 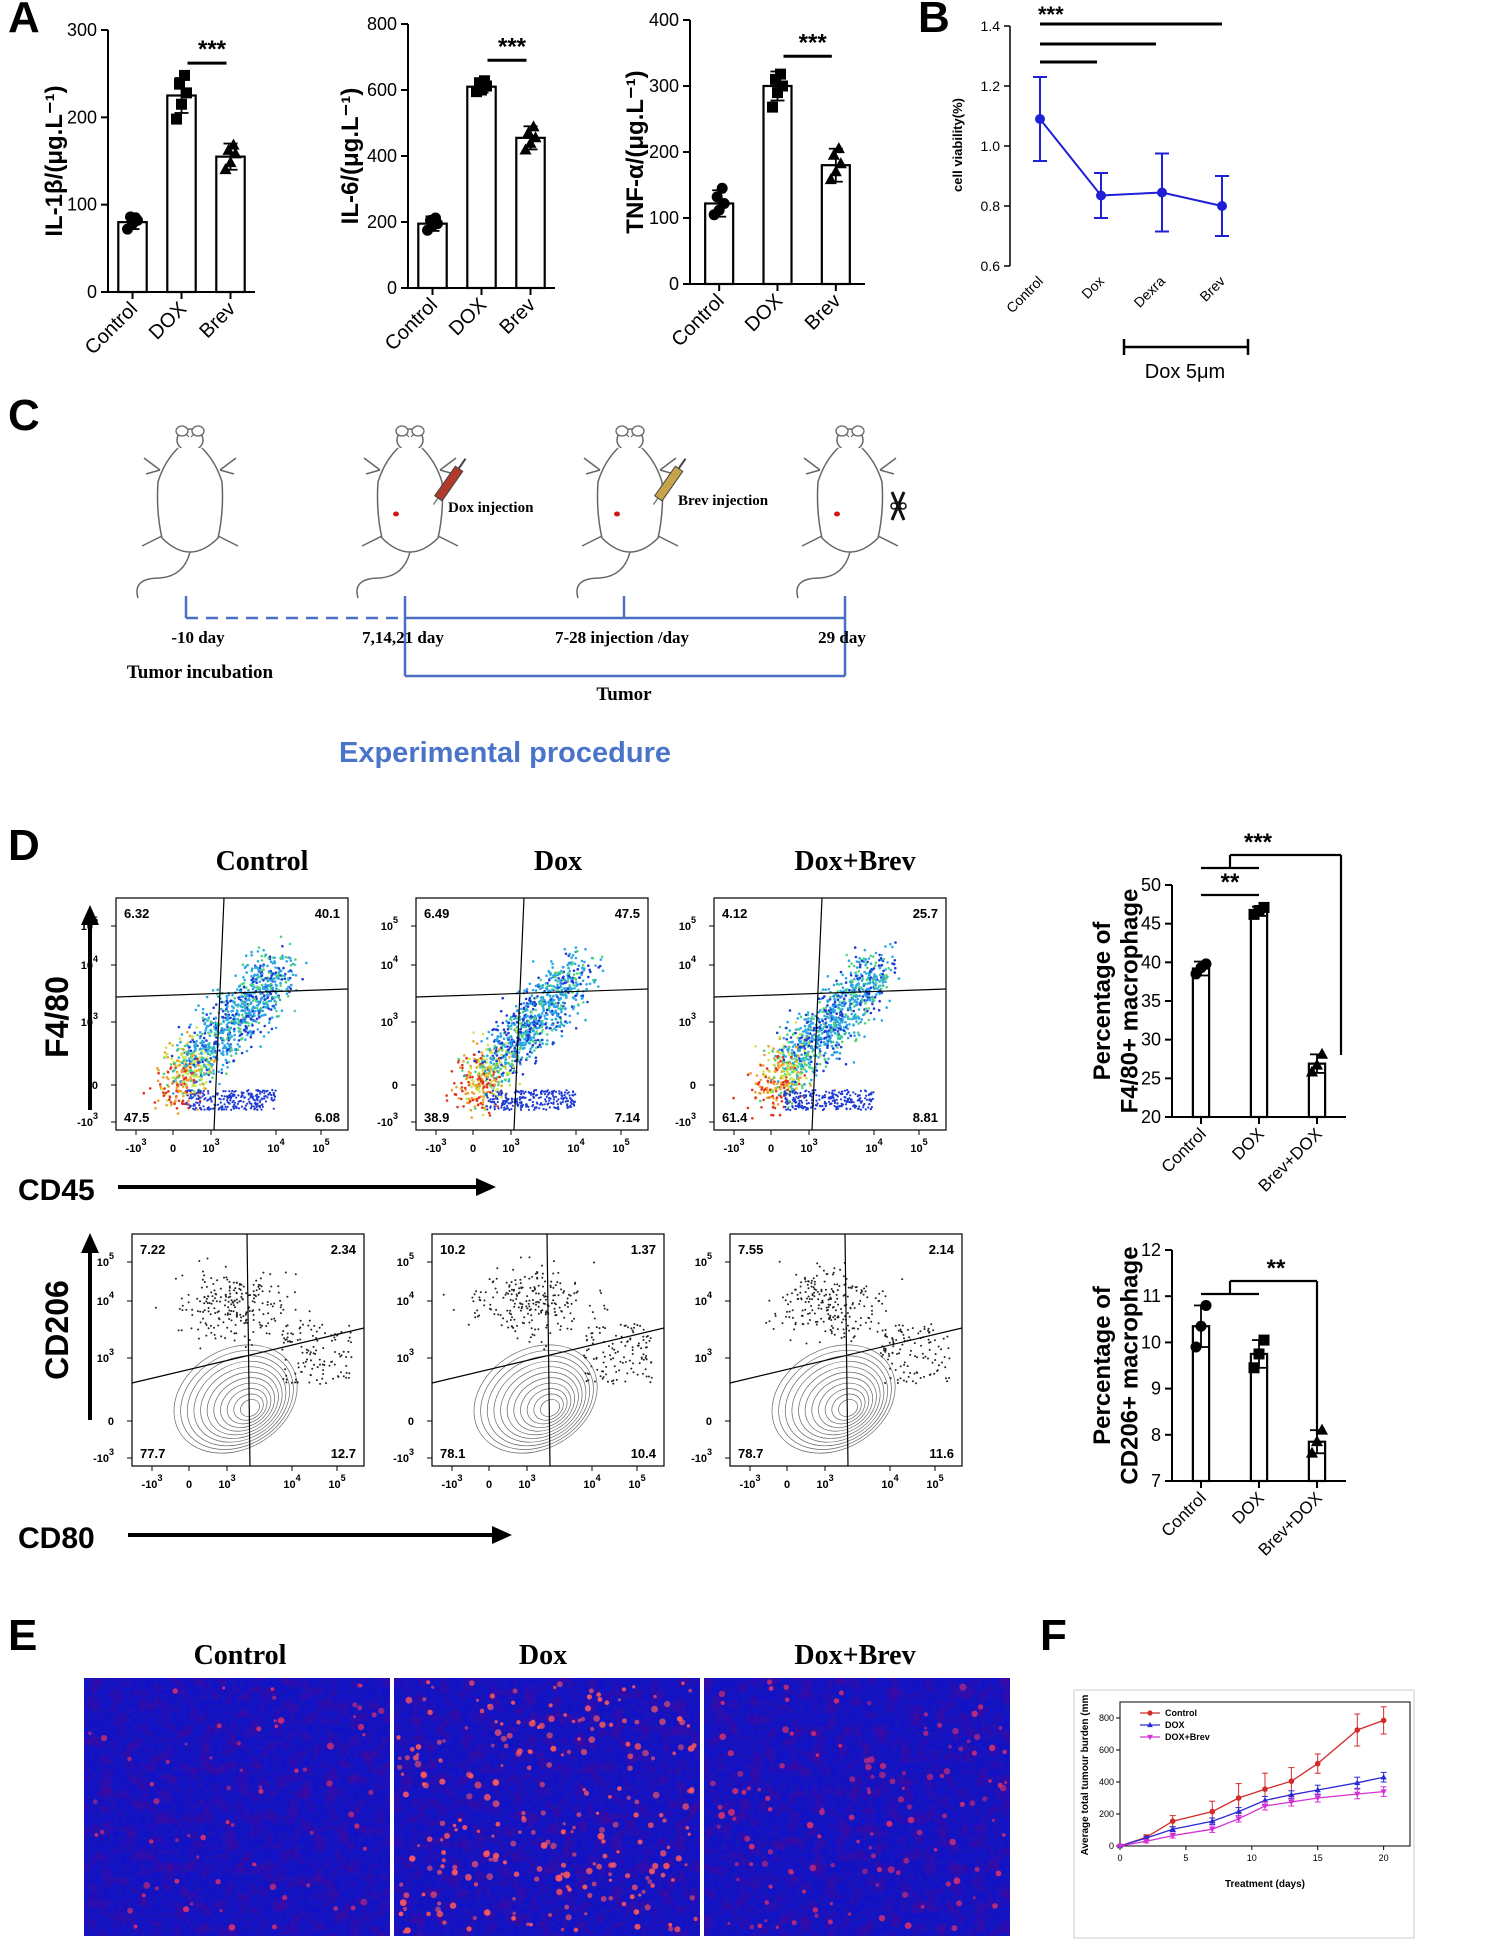 What do you see at coordinates (395, 1086) in the screenshot?
I see `y-tick-label: 0` at bounding box center [395, 1086].